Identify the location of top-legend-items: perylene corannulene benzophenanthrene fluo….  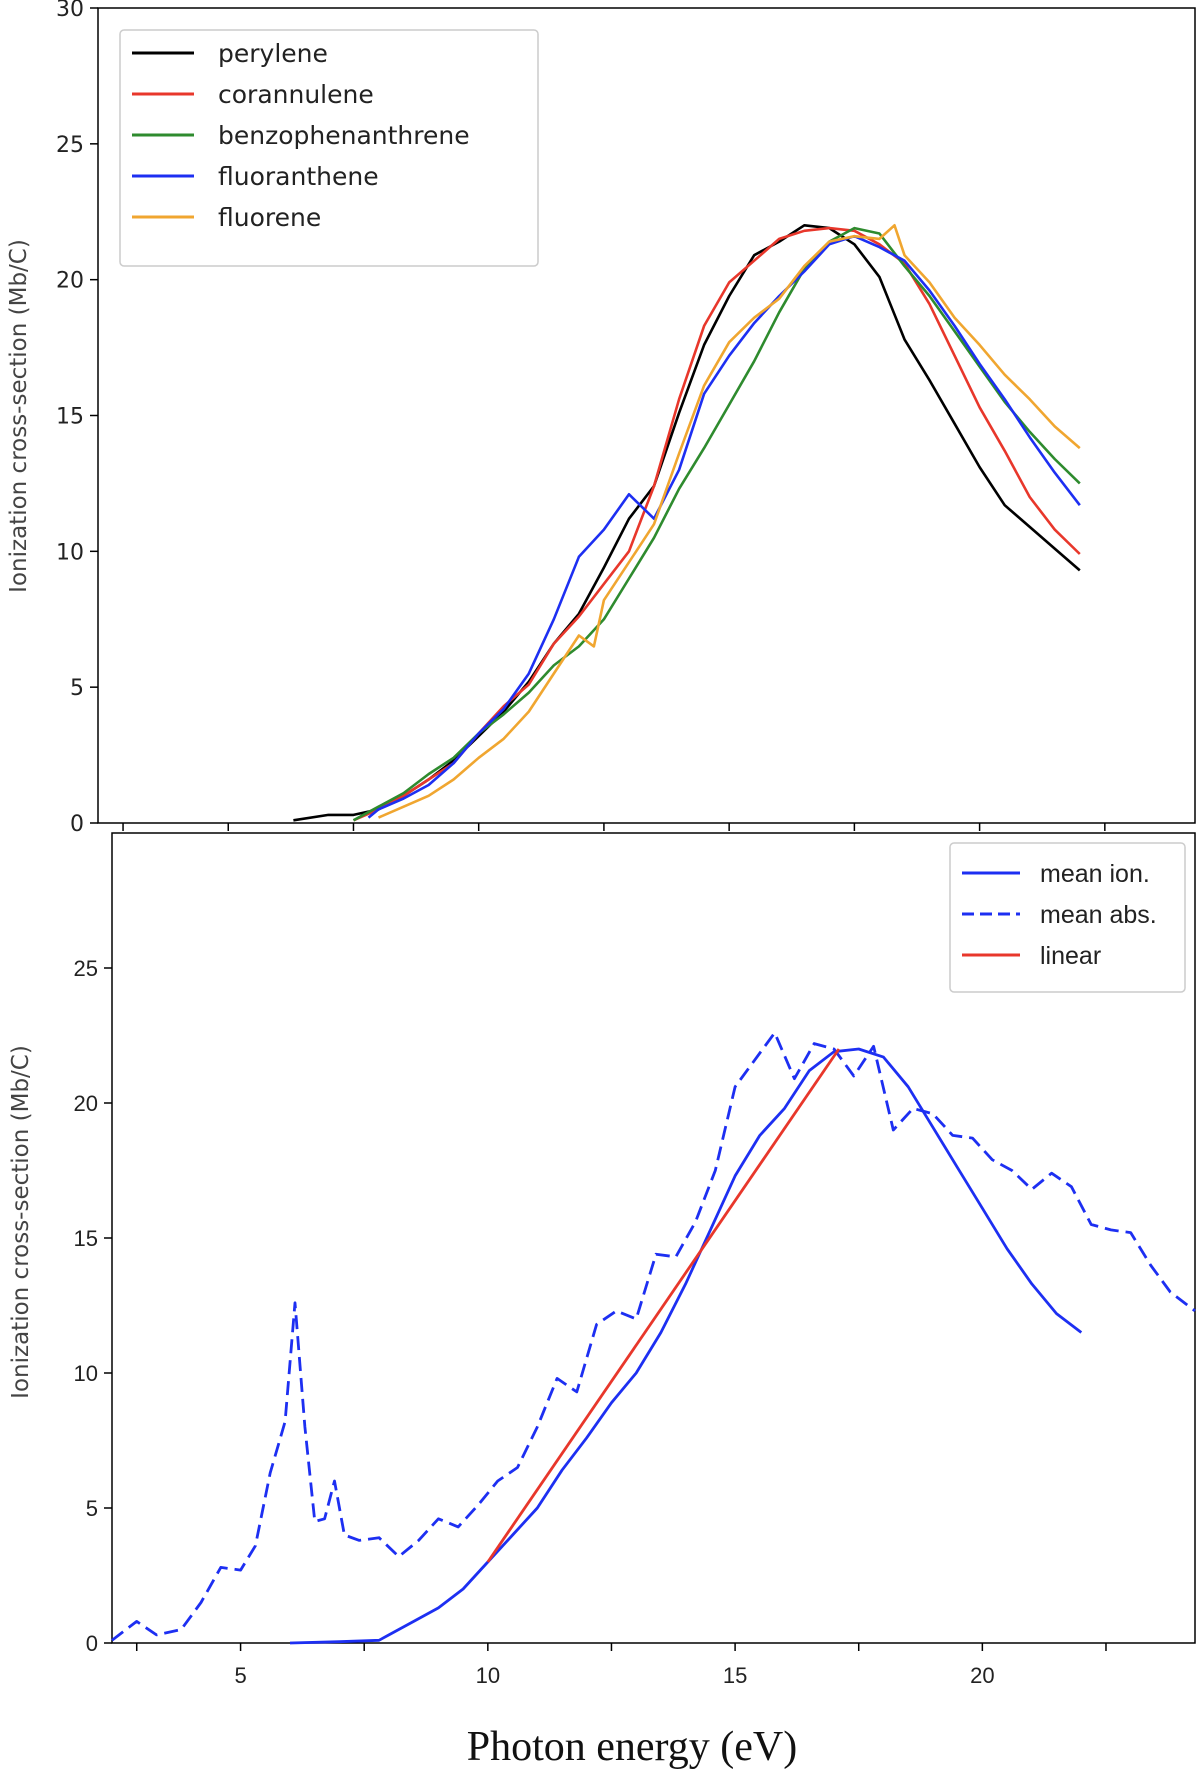
(301, 135).